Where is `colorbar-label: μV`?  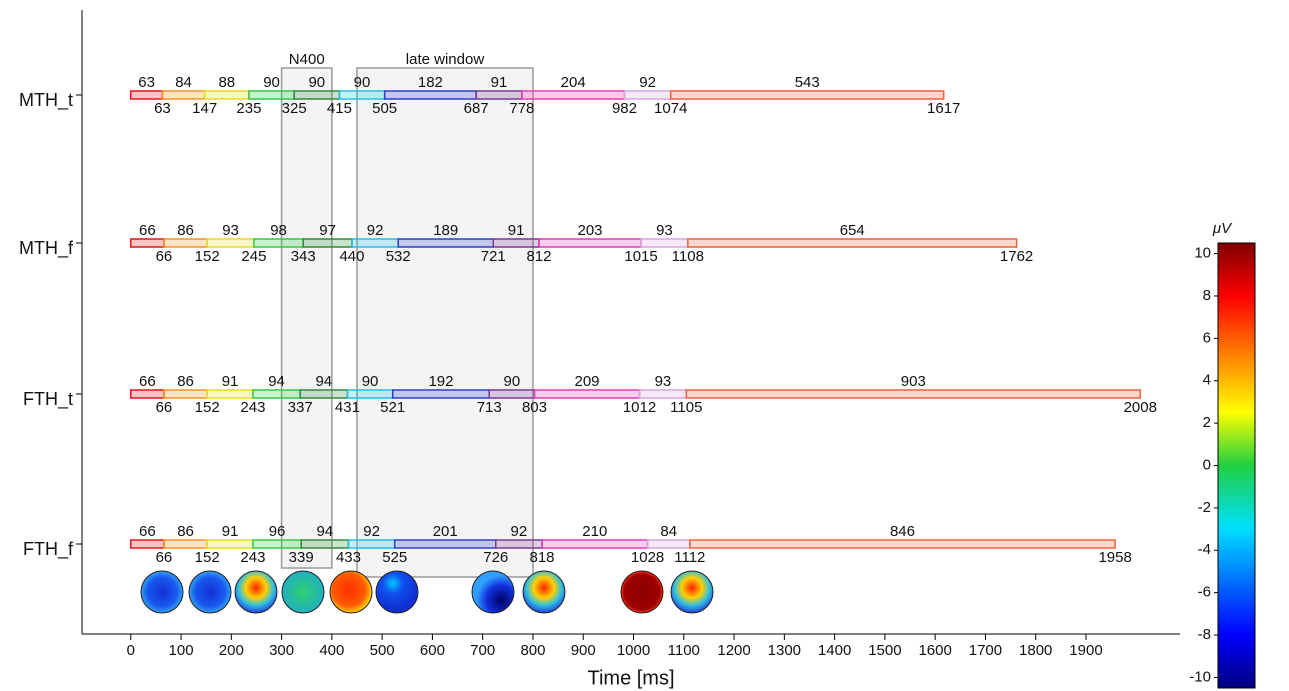 colorbar-label: μV is located at coordinates (1222, 228).